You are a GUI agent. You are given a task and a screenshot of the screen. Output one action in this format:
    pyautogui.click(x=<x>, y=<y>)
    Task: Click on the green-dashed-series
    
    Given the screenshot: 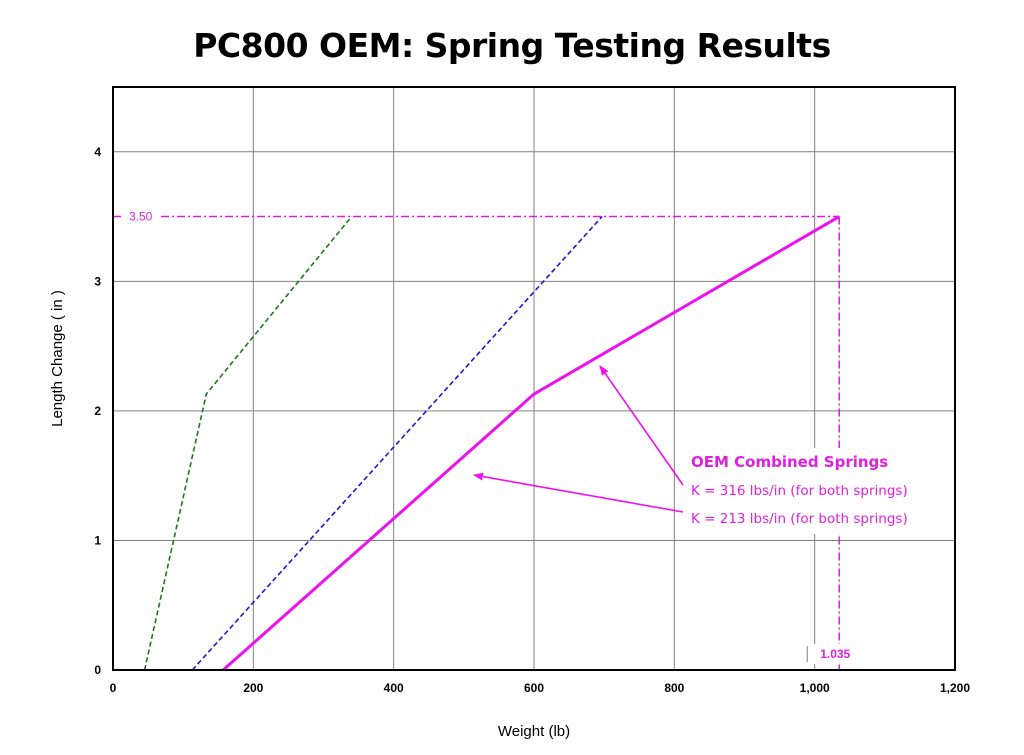 What is the action you would take?
    pyautogui.click(x=248, y=443)
    